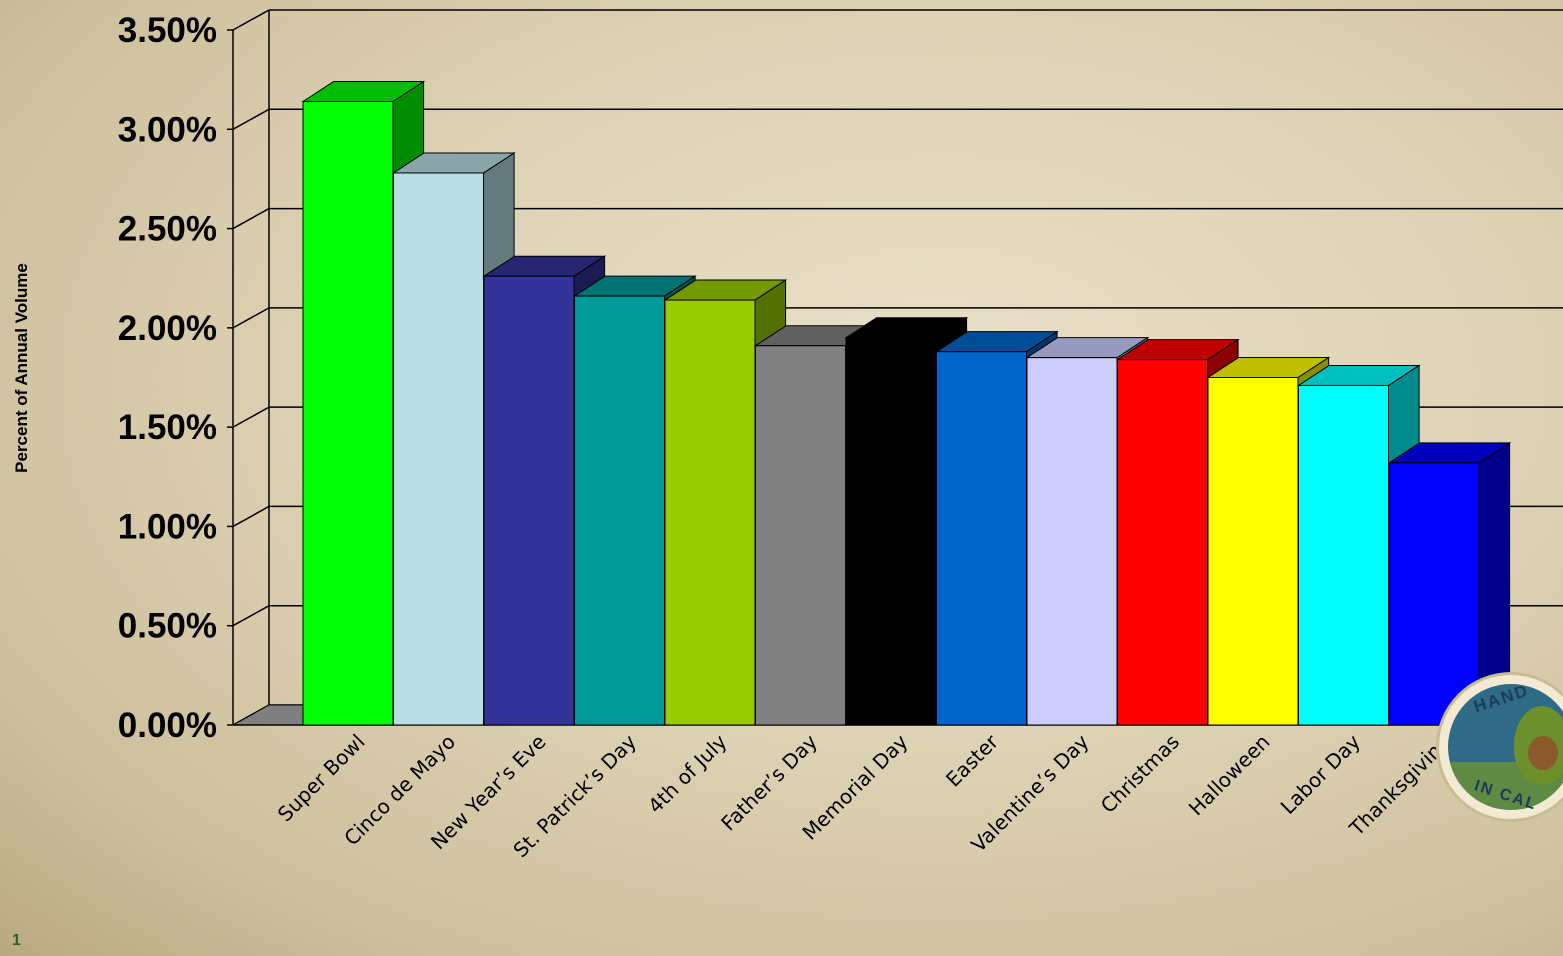 The width and height of the screenshot is (1563, 956). What do you see at coordinates (167, 427) in the screenshot?
I see `y-tick-label: 1.50%` at bounding box center [167, 427].